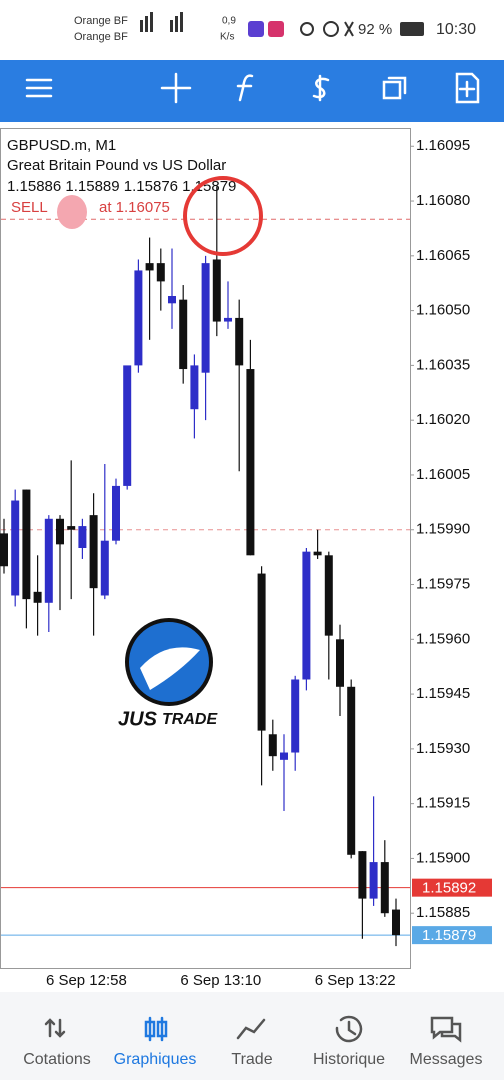 Image resolution: width=504 pixels, height=1080 pixels. Describe the element at coordinates (220, 980) in the screenshot. I see `x-tick-label: 6 Sep 13:10` at that location.